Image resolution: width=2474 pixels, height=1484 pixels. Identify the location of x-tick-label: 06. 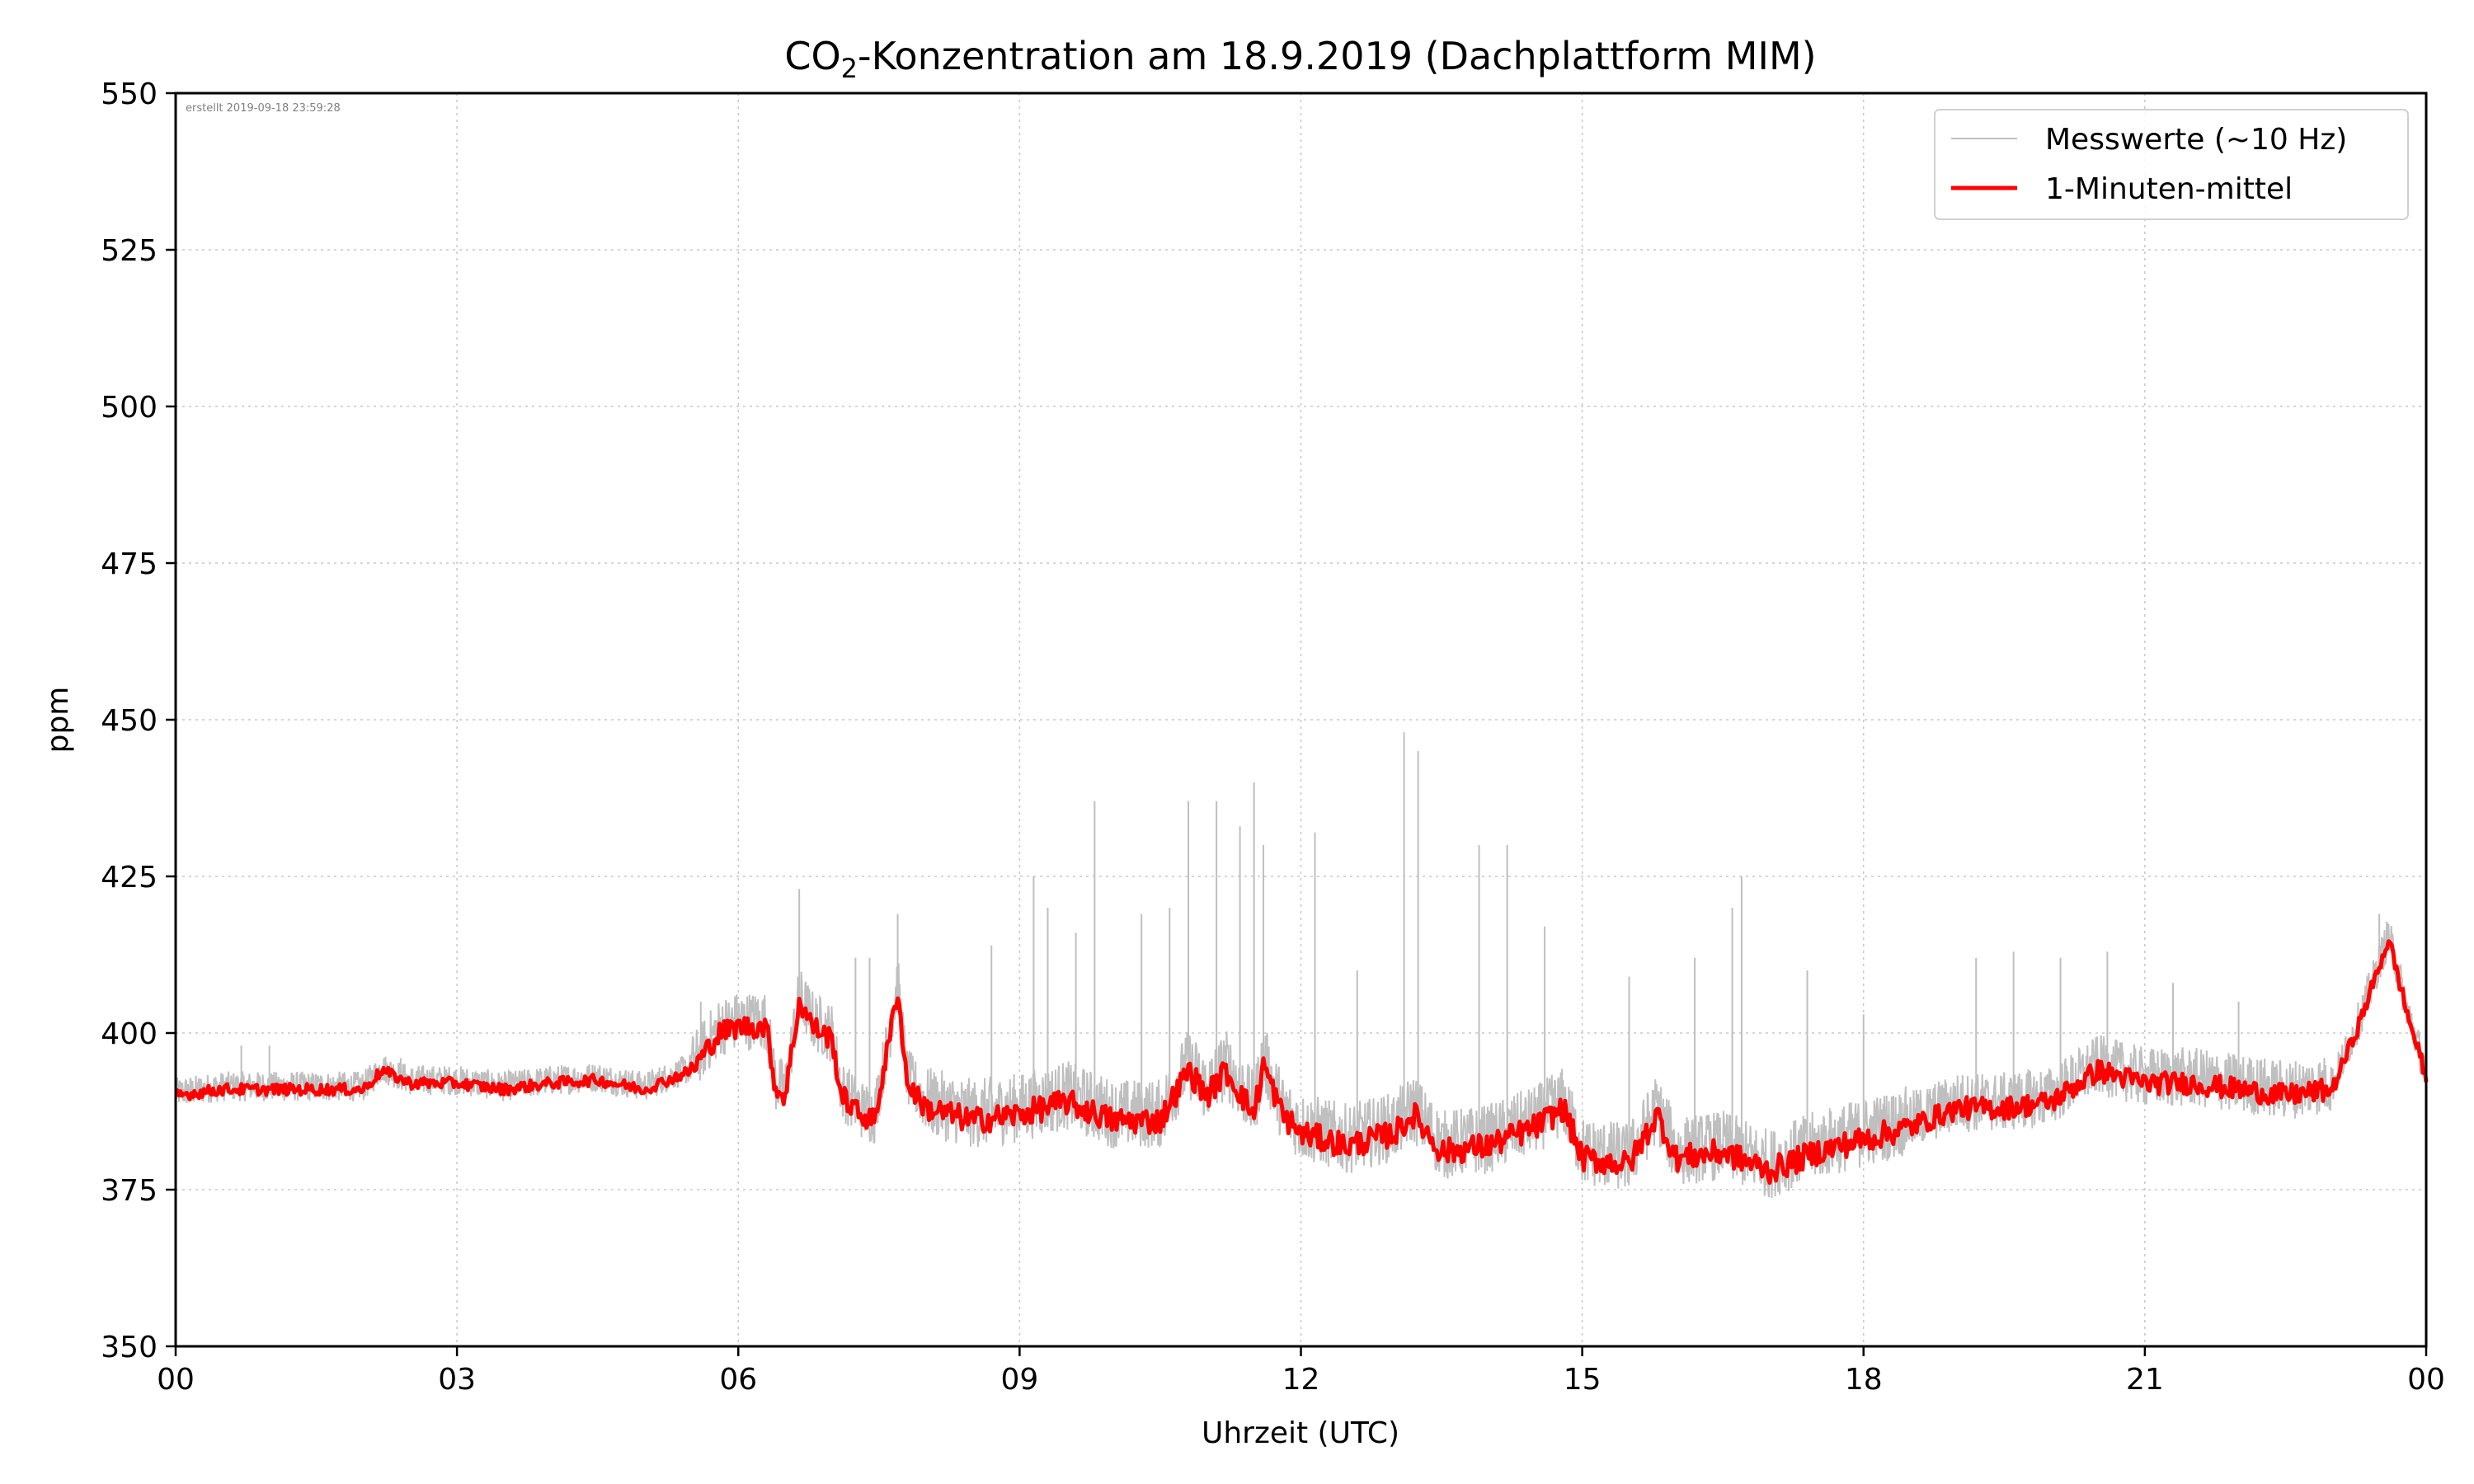
(738, 1380).